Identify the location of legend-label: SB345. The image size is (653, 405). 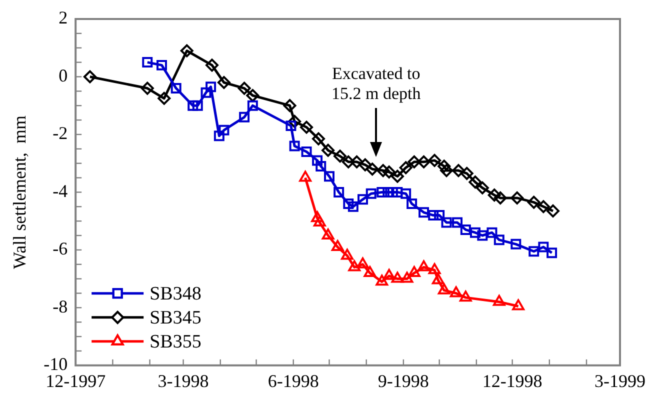
(176, 317).